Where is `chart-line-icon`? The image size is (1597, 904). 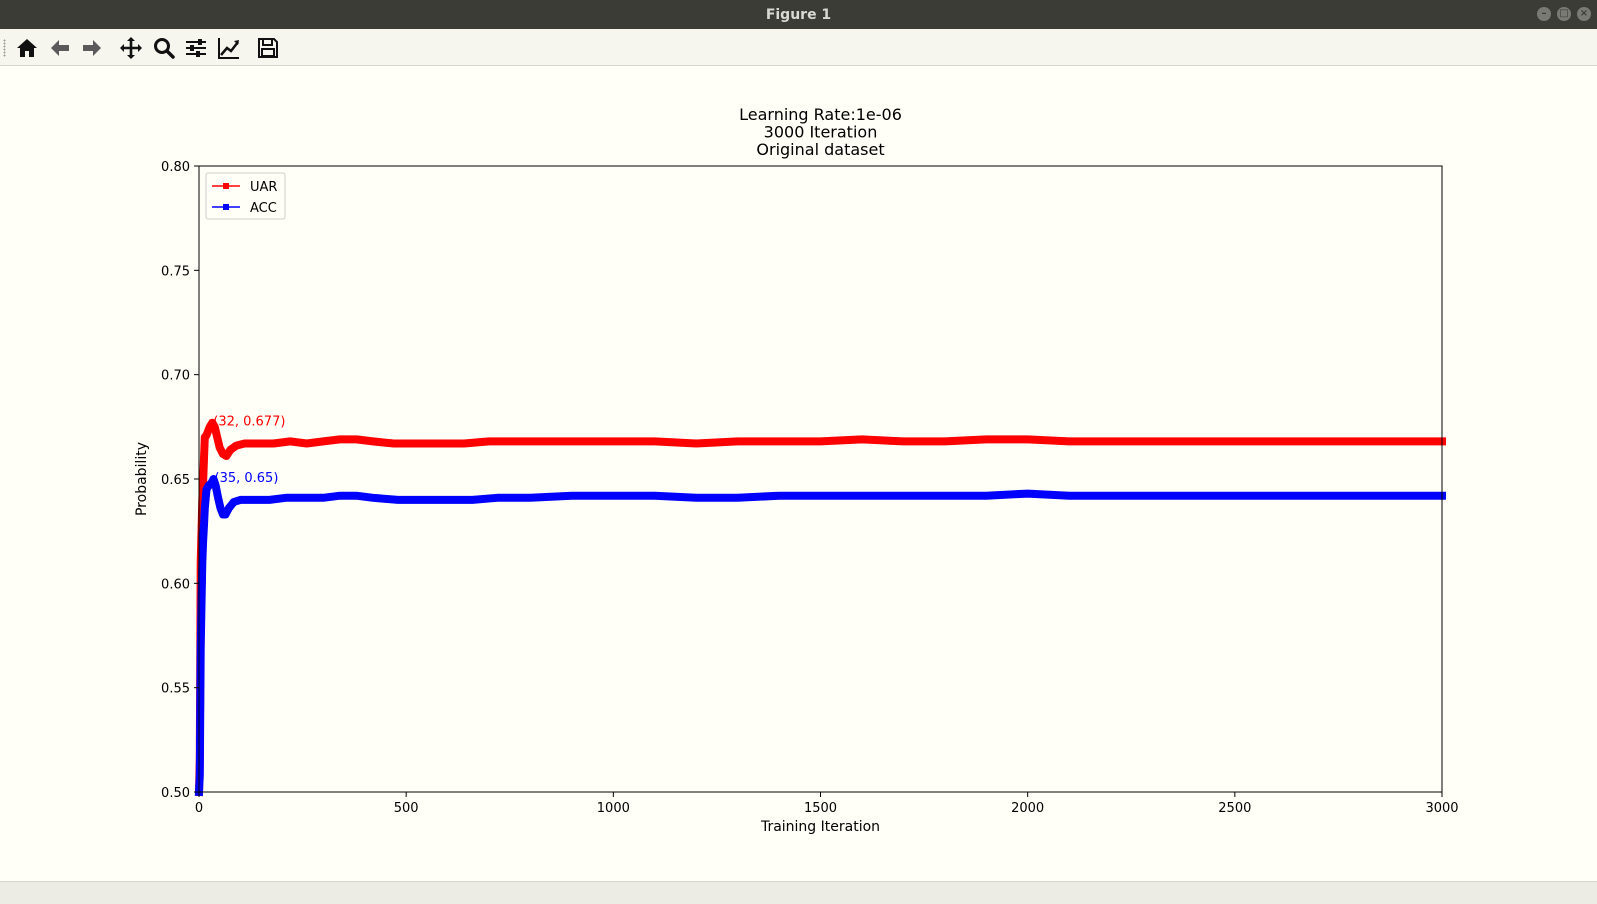 chart-line-icon is located at coordinates (228, 48).